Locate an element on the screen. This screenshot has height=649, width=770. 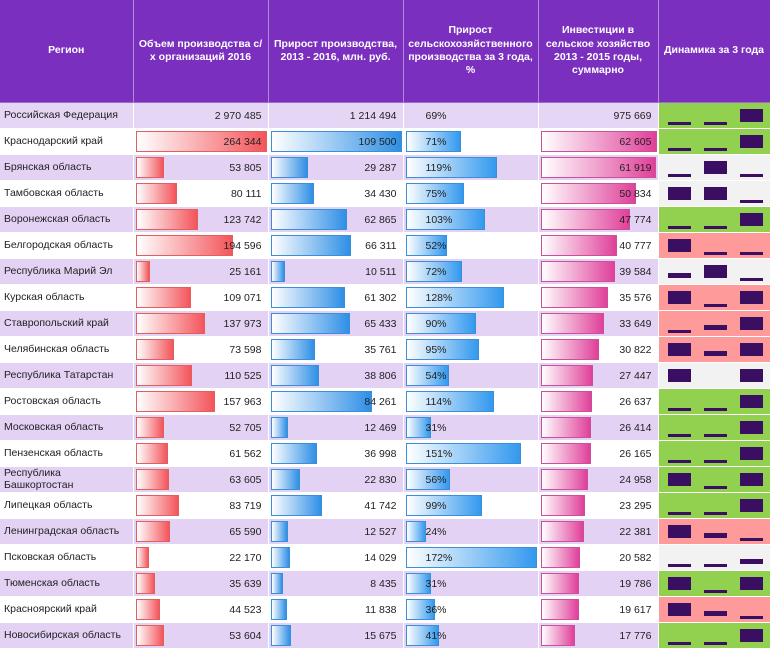
investment-value: 40 777 is located at coordinates (635, 245).